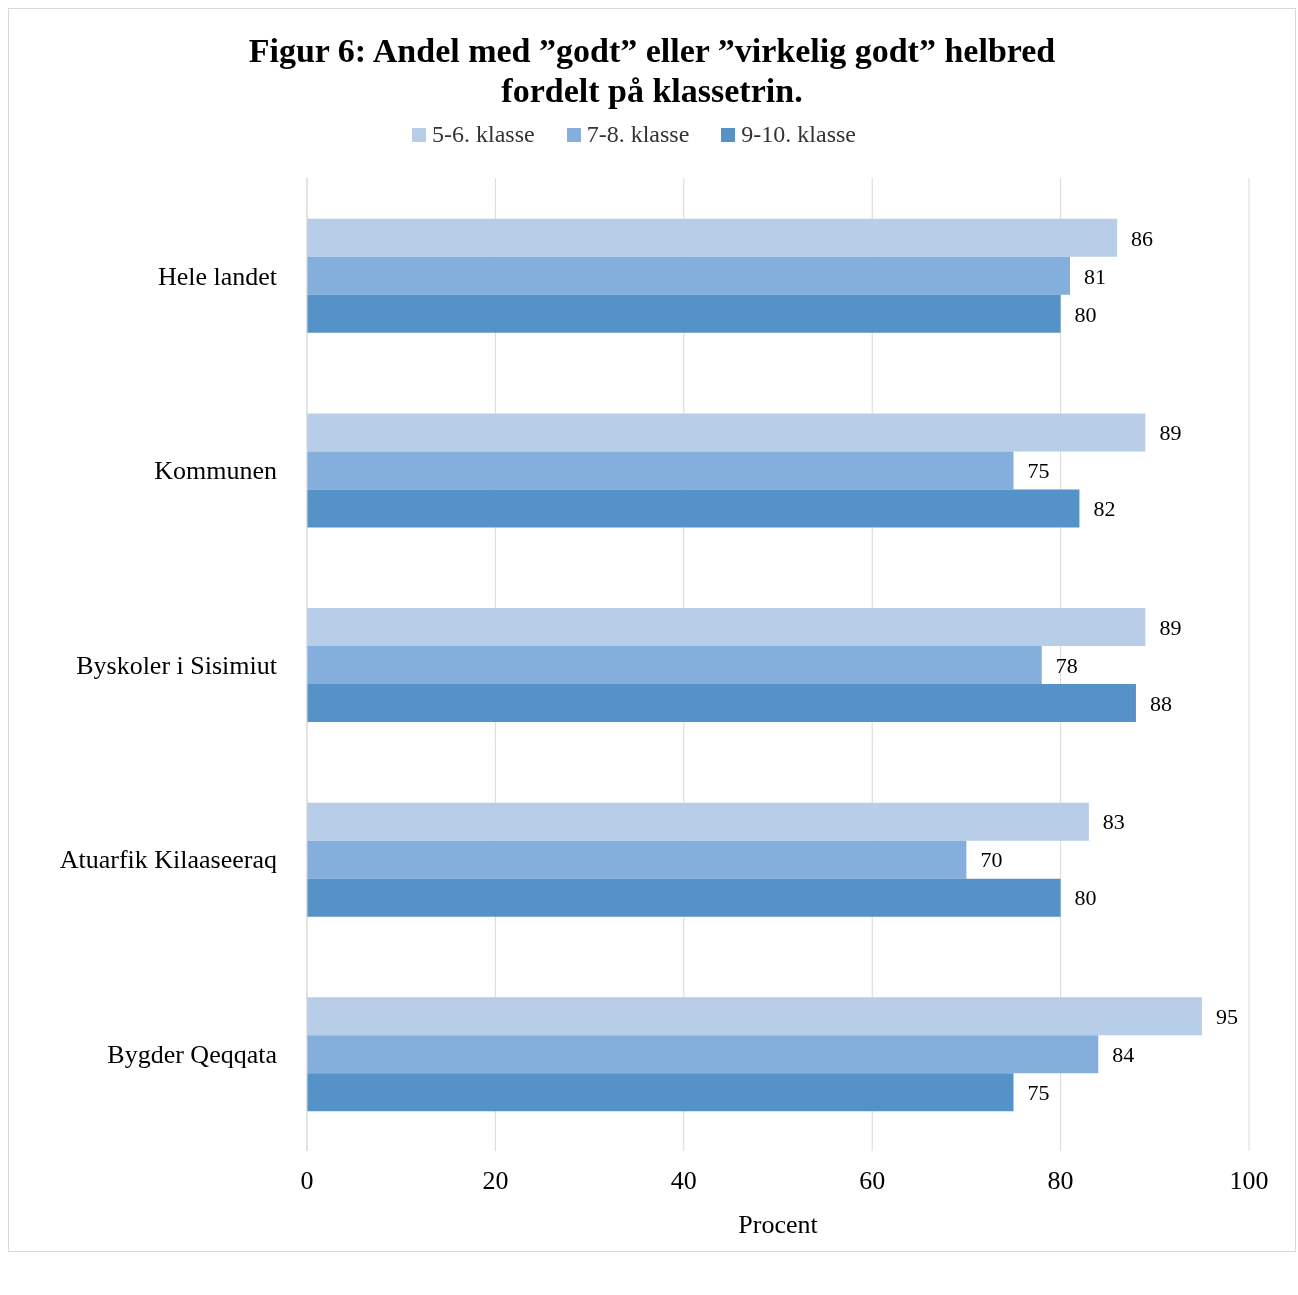  What do you see at coordinates (483, 134) in the screenshot?
I see `legend-label: 5-6. klasse` at bounding box center [483, 134].